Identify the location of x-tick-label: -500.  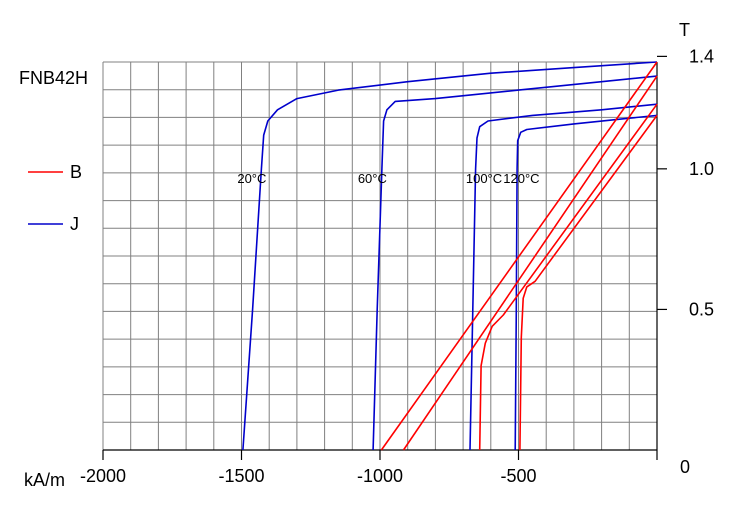
(518, 476).